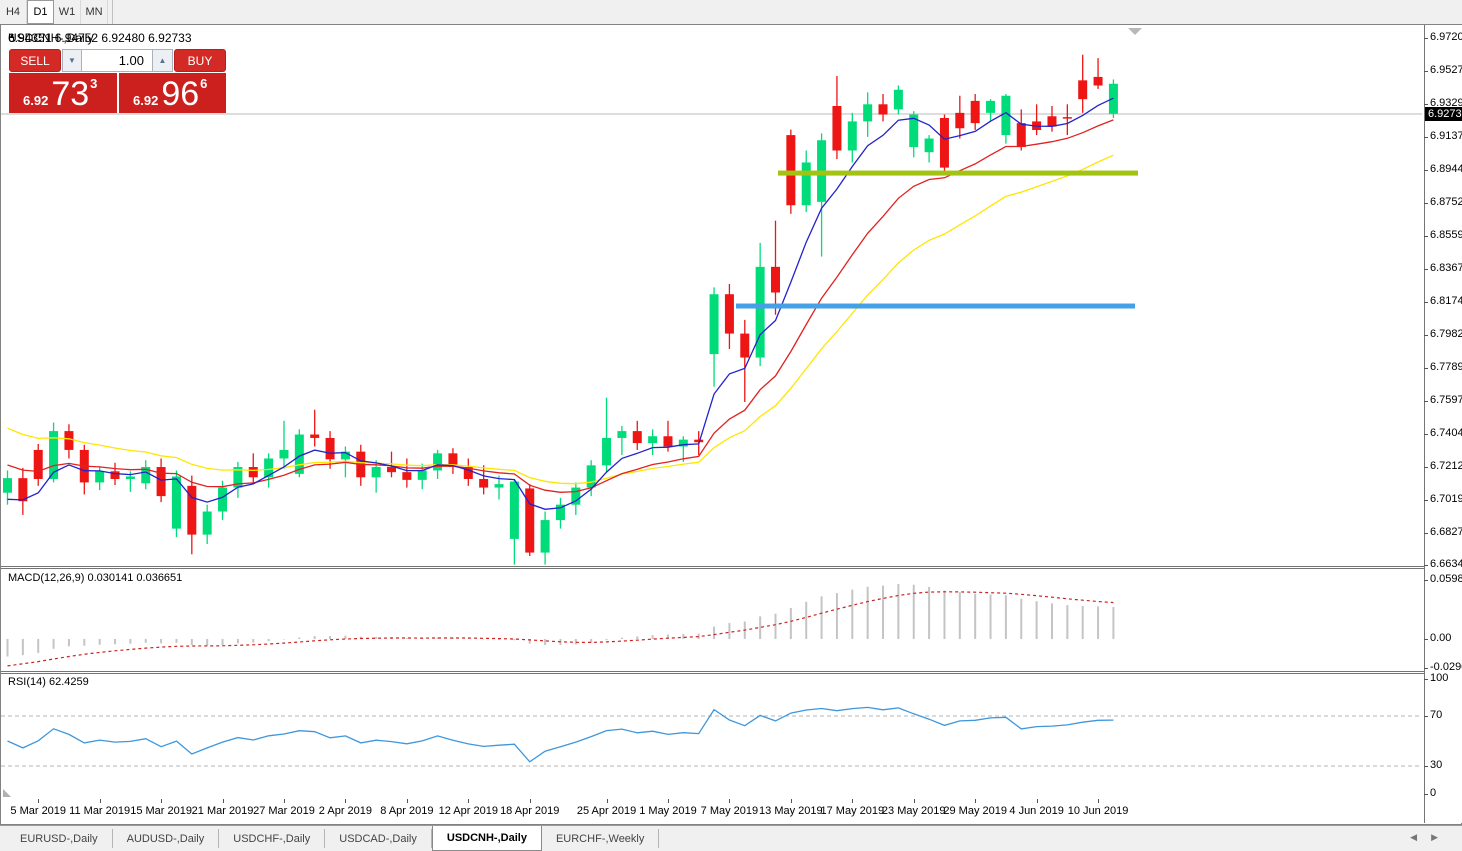  What do you see at coordinates (1446, 578) in the screenshot?
I see `macd-axis-label: 0.0598` at bounding box center [1446, 578].